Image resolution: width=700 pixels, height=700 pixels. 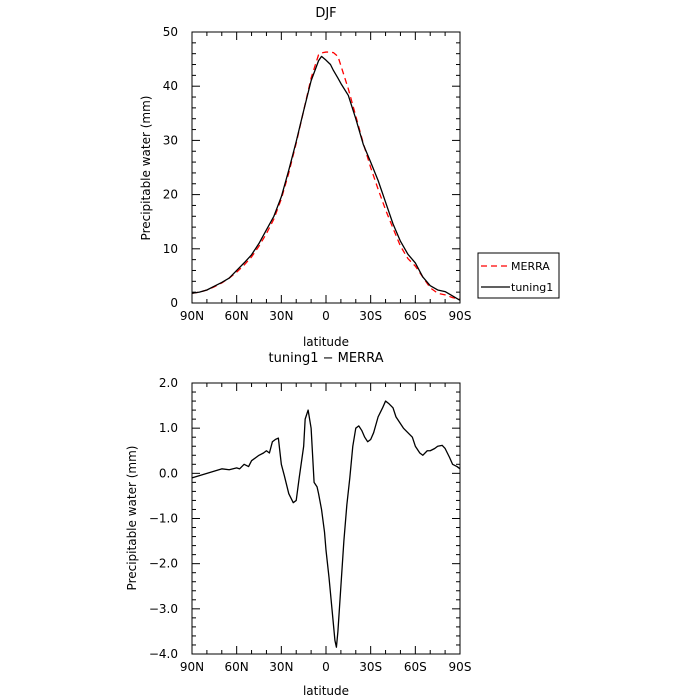 I want to click on legend: MERRA tuning1, so click(x=518, y=275).